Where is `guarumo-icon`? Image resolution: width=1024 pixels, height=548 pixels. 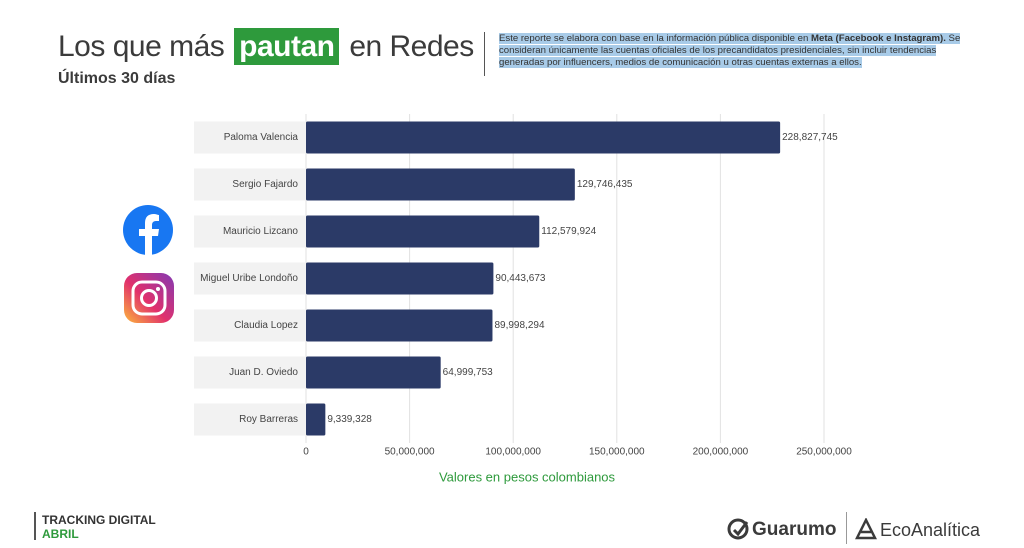
guarumo-icon is located at coordinates (738, 529).